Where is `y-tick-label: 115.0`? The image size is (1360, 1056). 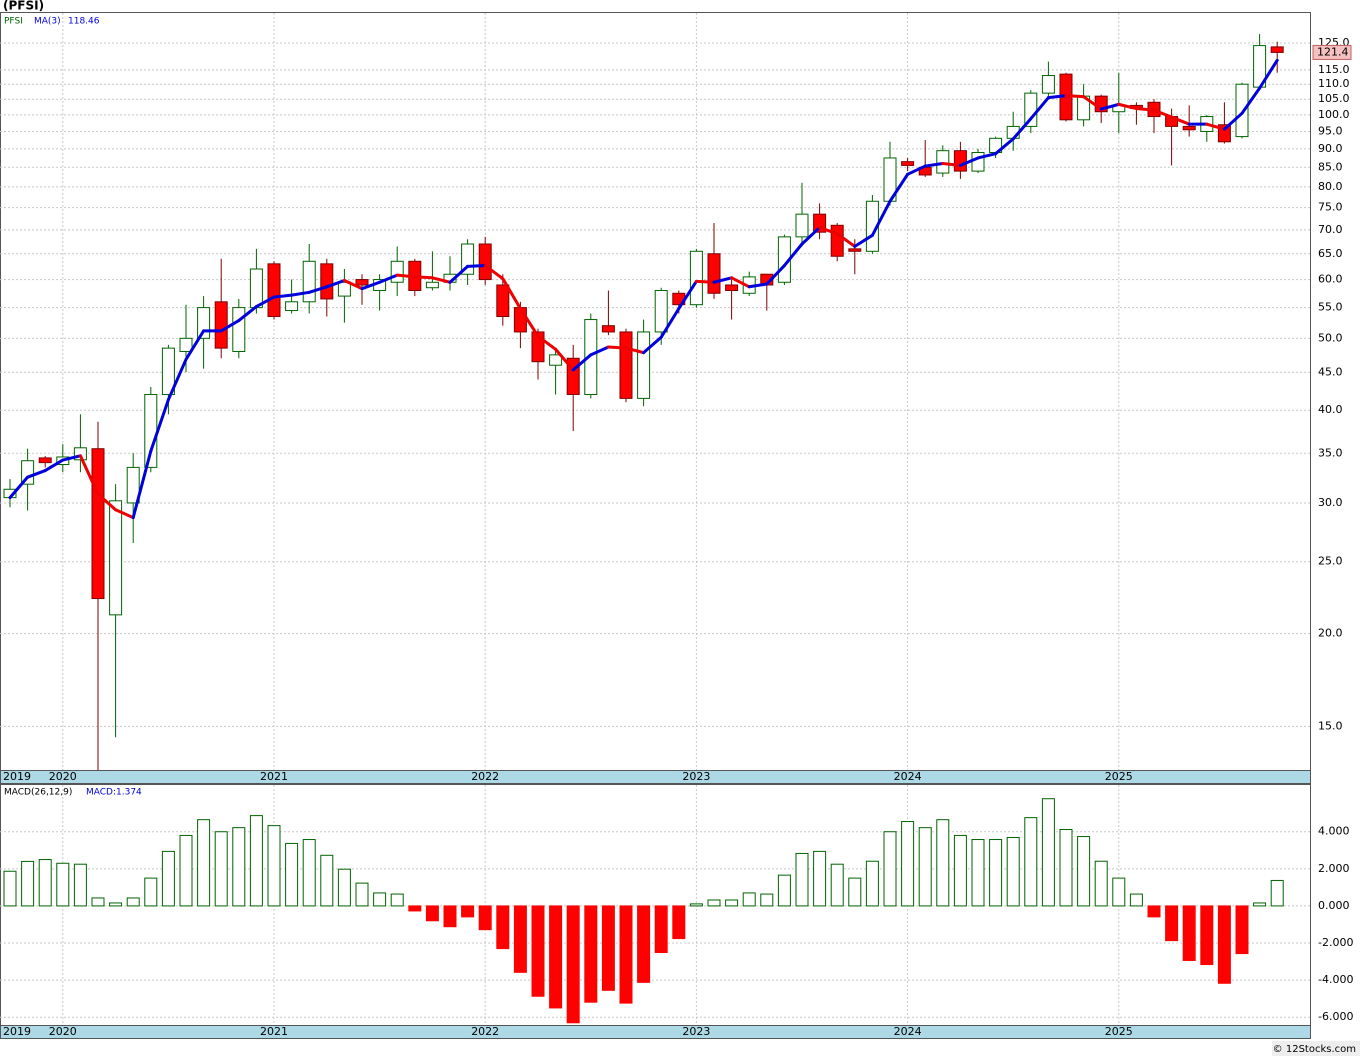 y-tick-label: 115.0 is located at coordinates (1334, 69).